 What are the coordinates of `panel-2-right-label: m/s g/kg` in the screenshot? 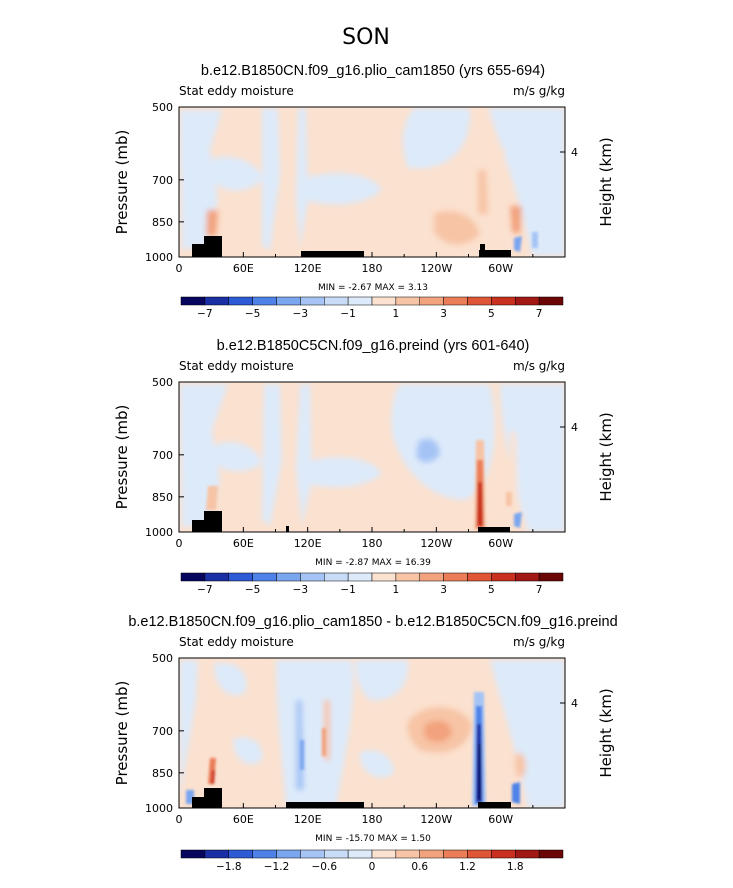 It's located at (539, 366).